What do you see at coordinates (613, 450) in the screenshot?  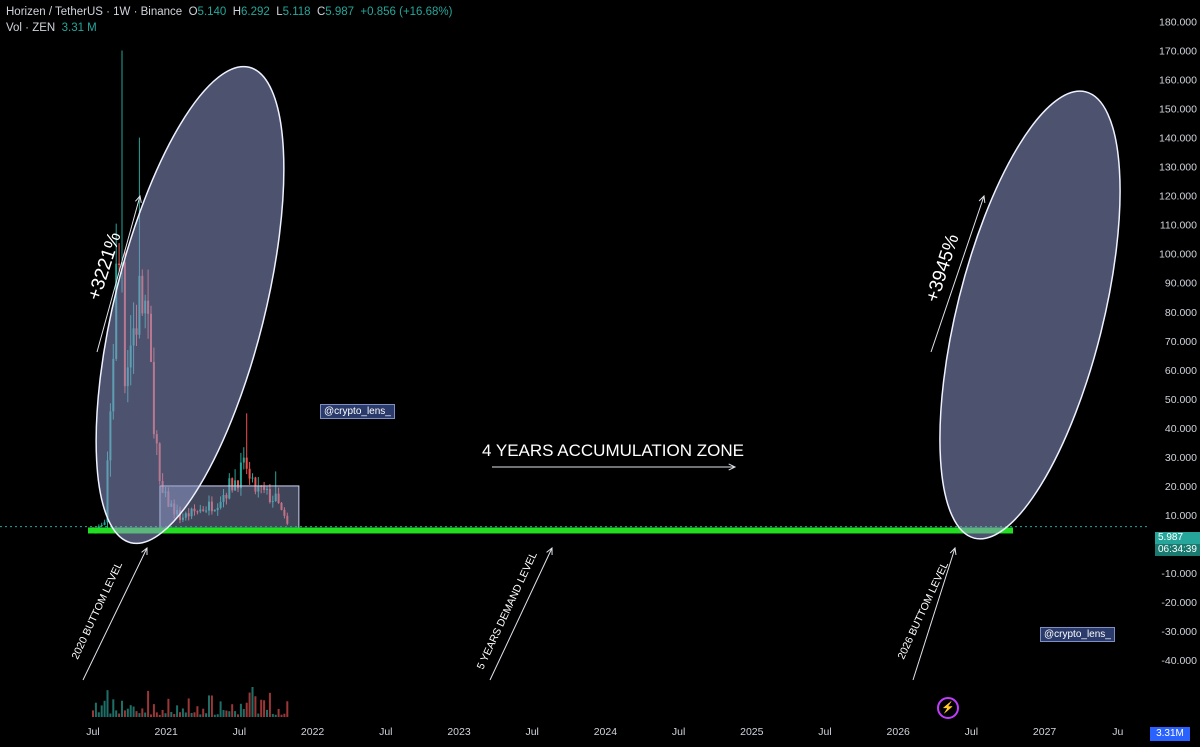 I see `zone-label: 4 YEARS ACCUMULATION ZONE` at bounding box center [613, 450].